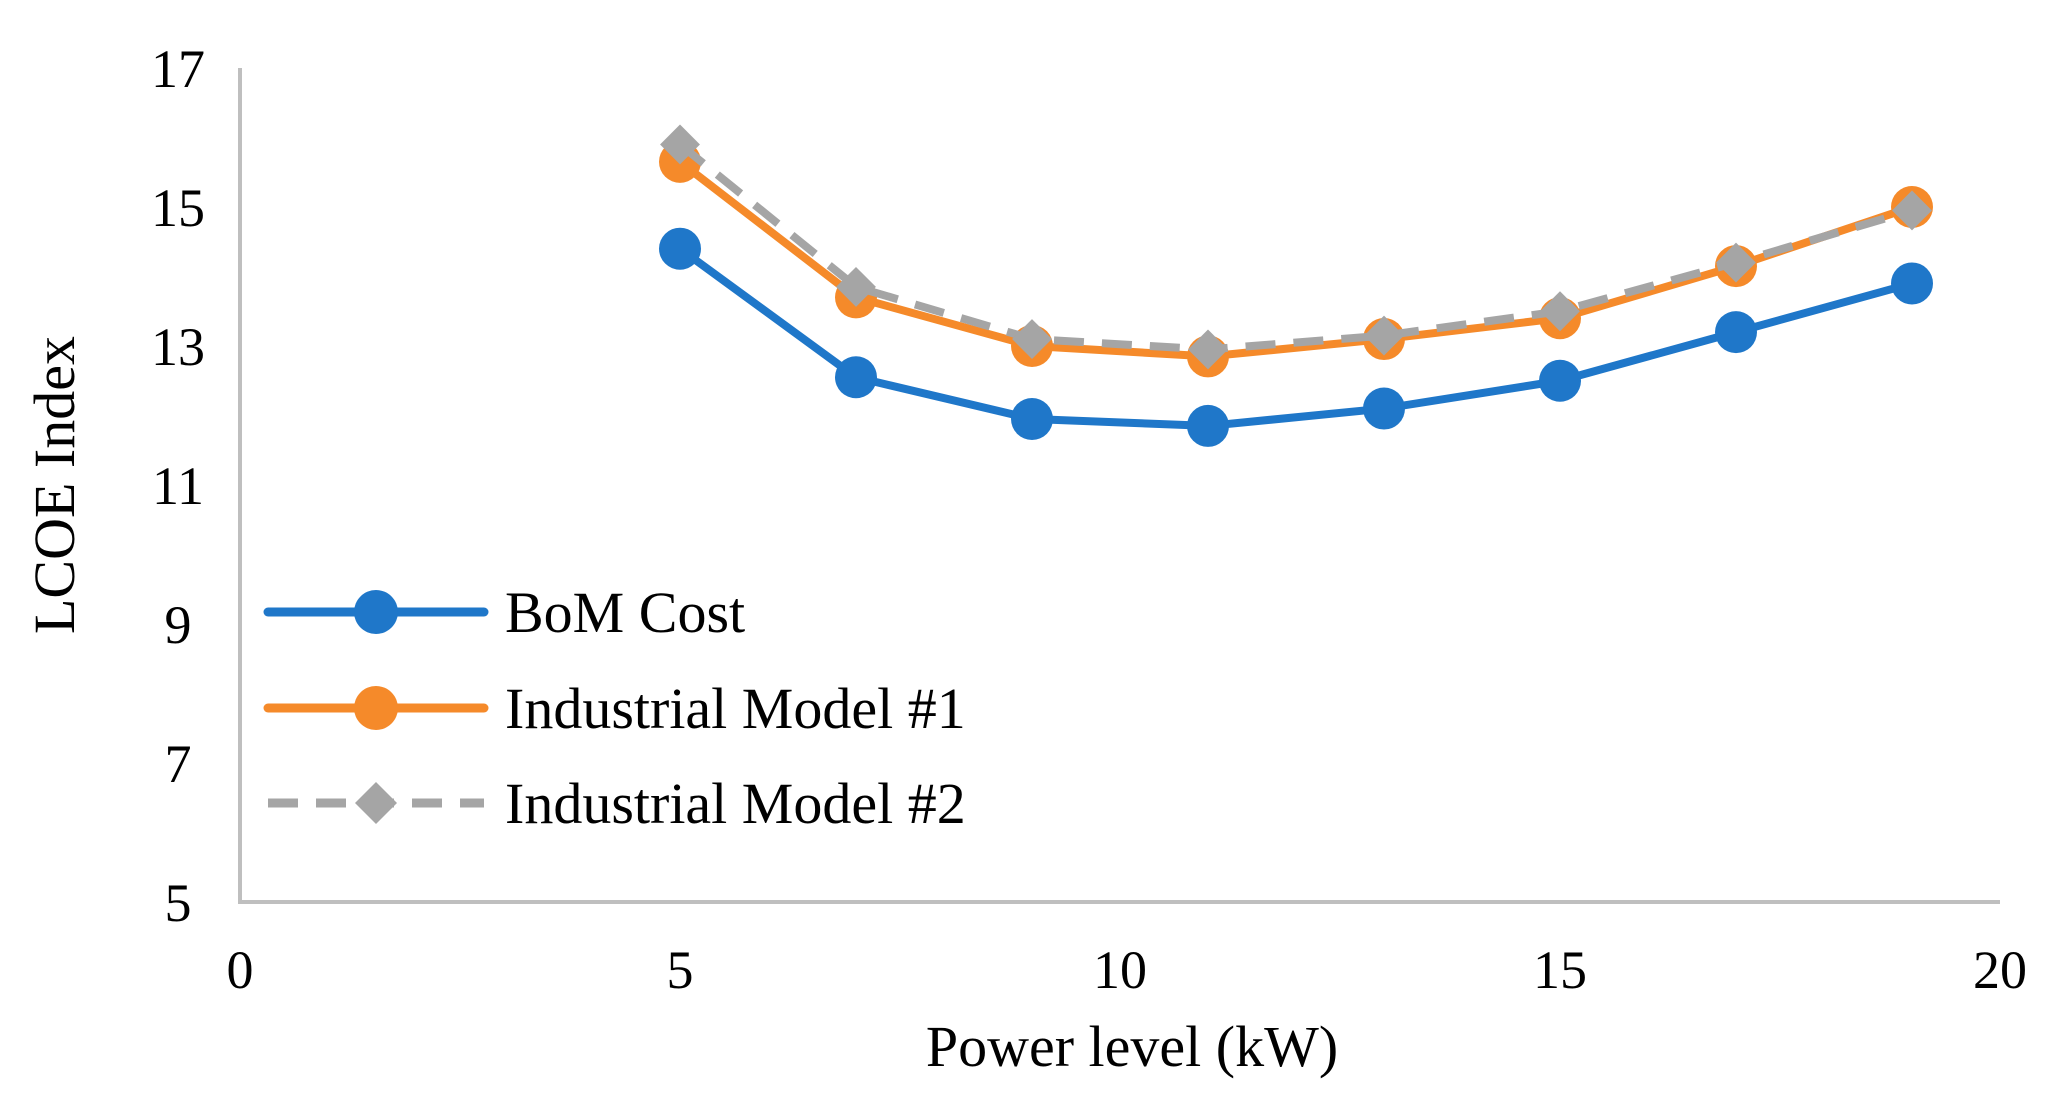 The width and height of the screenshot is (2054, 1095). I want to click on x-tick-label-10: 10, so click(1120, 970).